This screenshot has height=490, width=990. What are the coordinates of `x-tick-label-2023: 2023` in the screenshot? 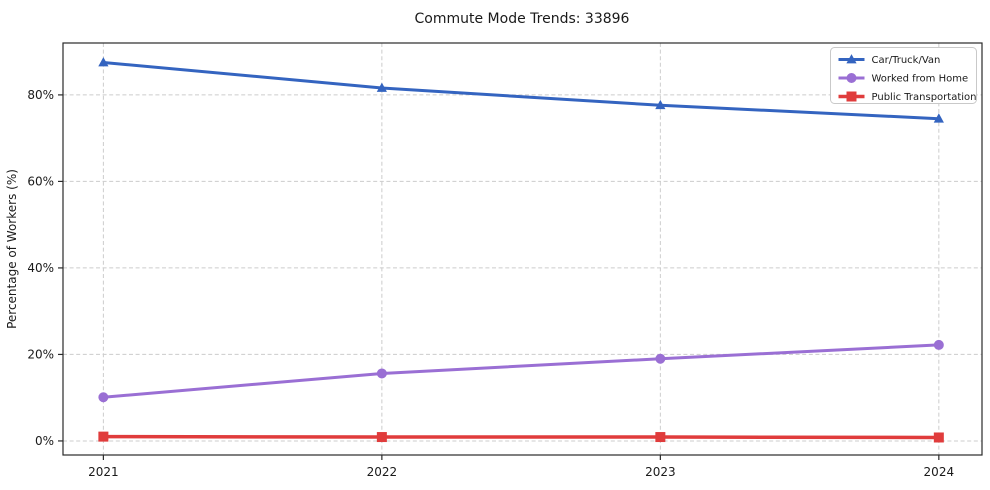 It's located at (660, 472).